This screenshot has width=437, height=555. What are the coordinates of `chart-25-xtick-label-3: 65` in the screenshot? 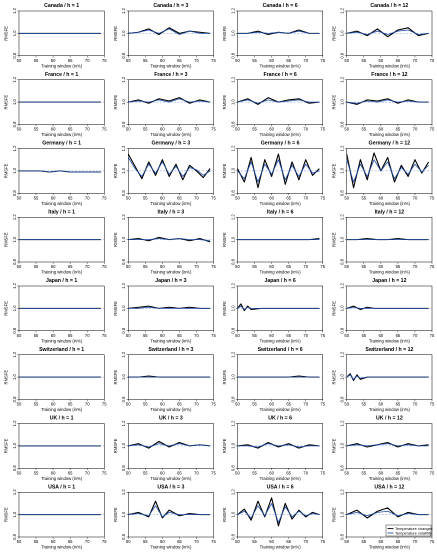 It's located at (179, 472).